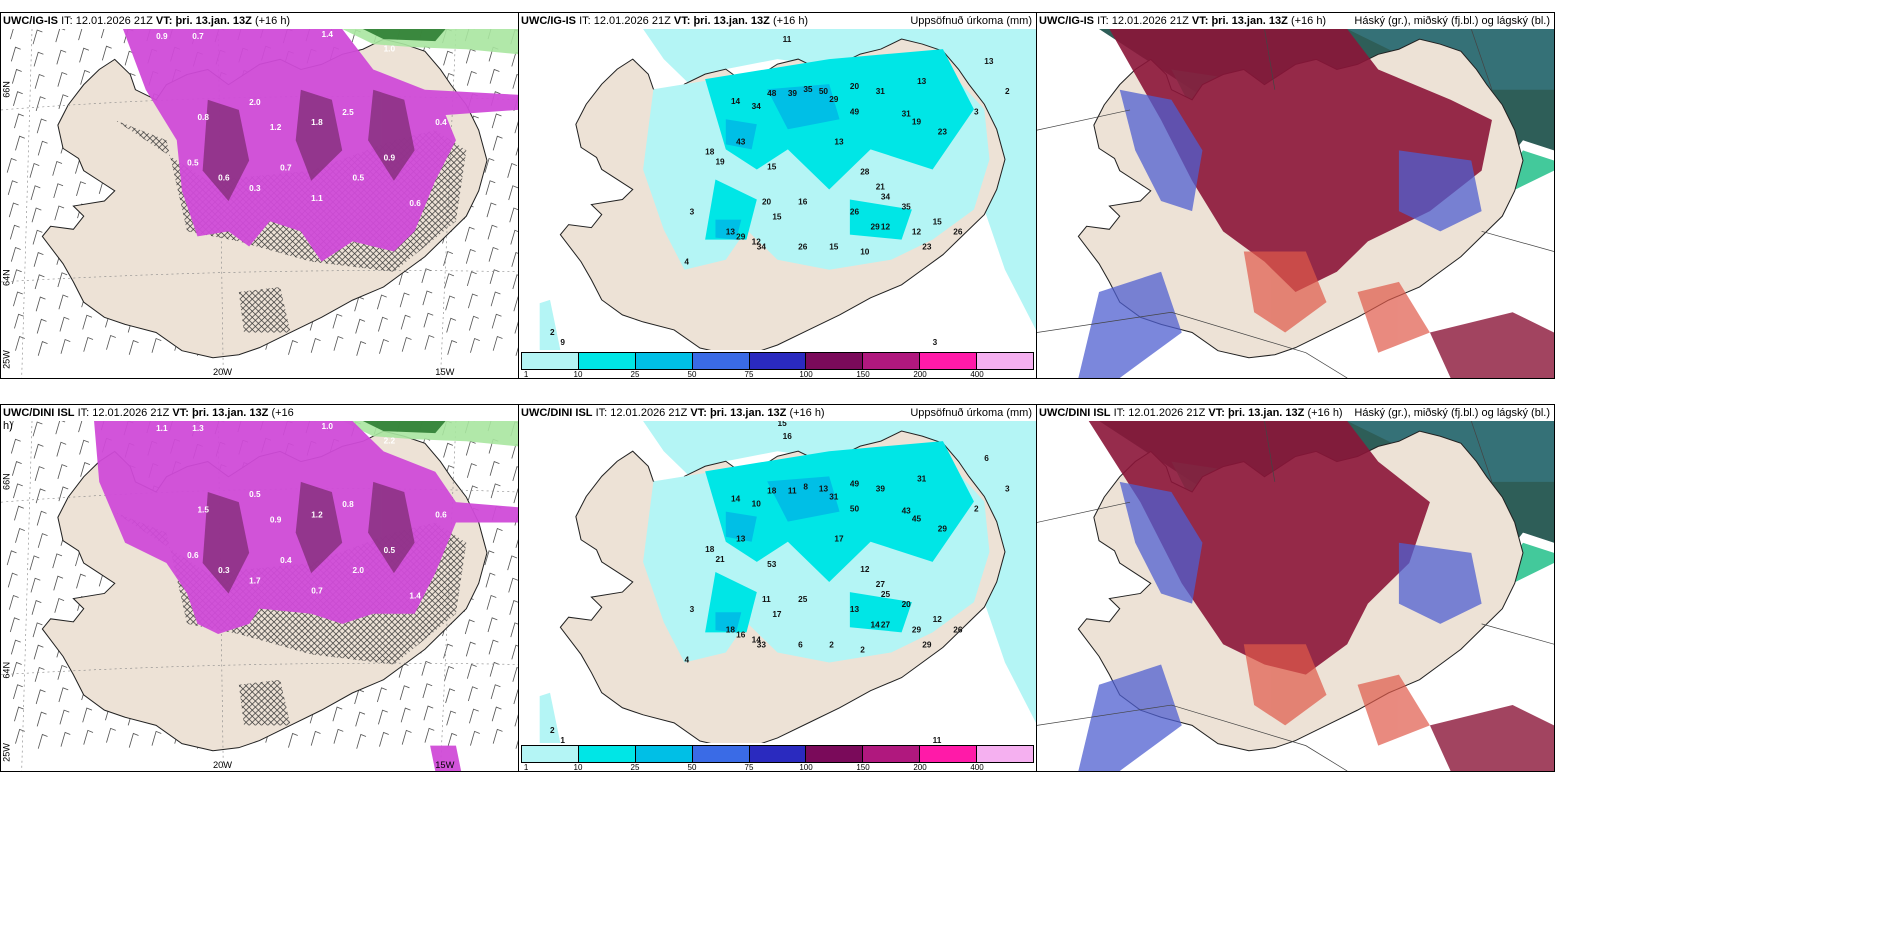 The height and width of the screenshot is (950, 1900). Describe the element at coordinates (976, 111) in the screenshot. I see `precip-value: 3` at that location.